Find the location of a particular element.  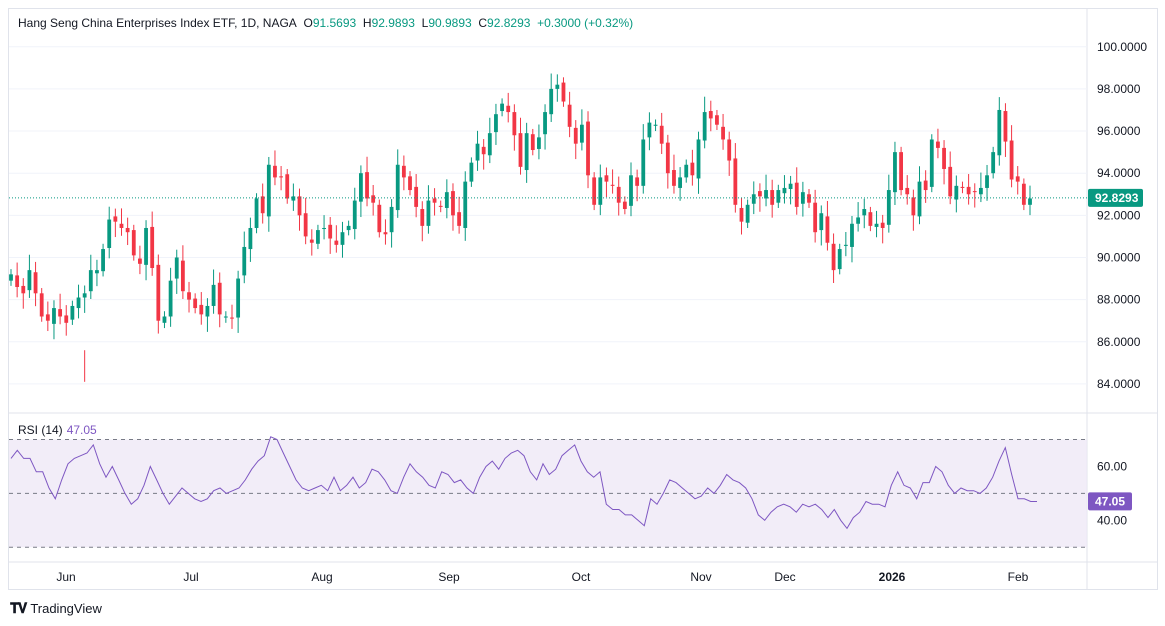

high-value: 92.9893 is located at coordinates (393, 23).